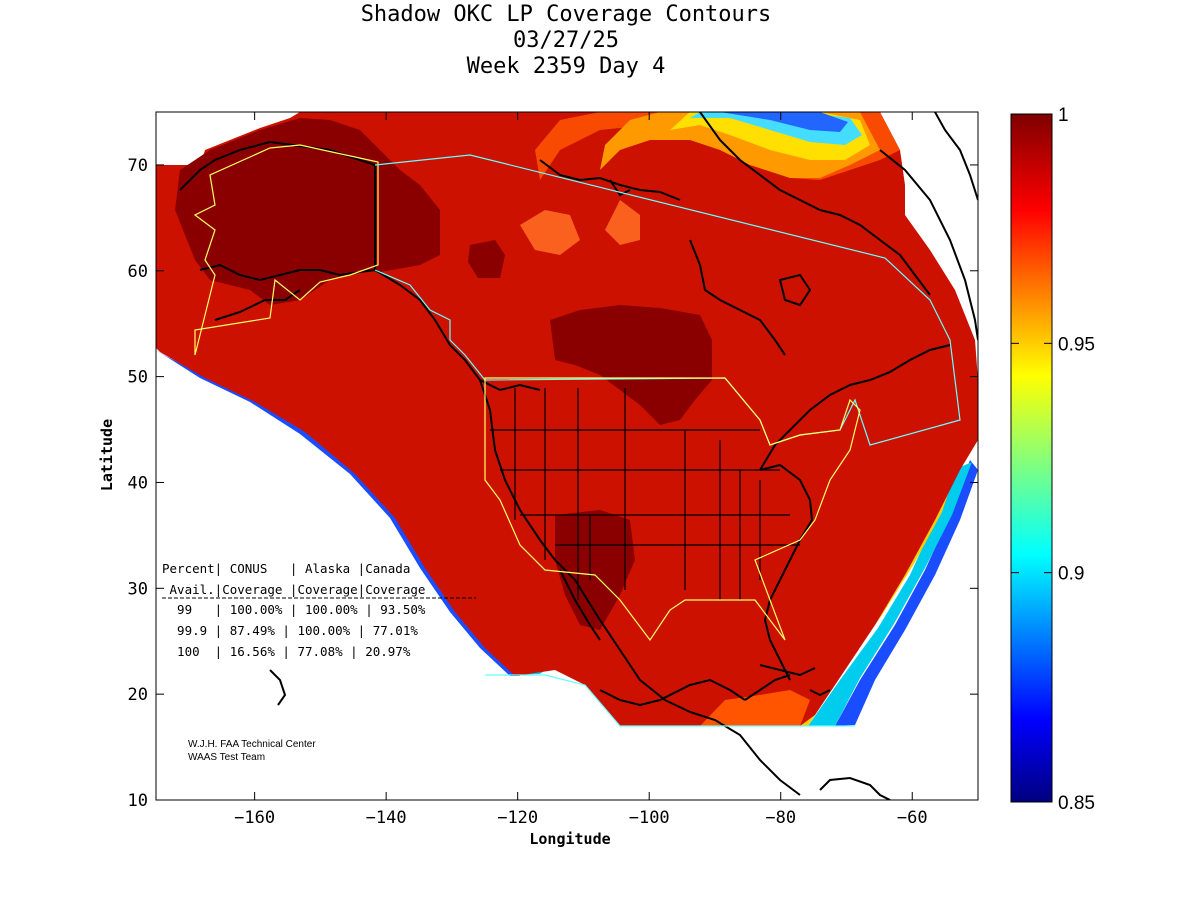 This screenshot has width=1200, height=900. What do you see at coordinates (631, 365) in the screenshot?
I see `coverage-zone-canada` at bounding box center [631, 365].